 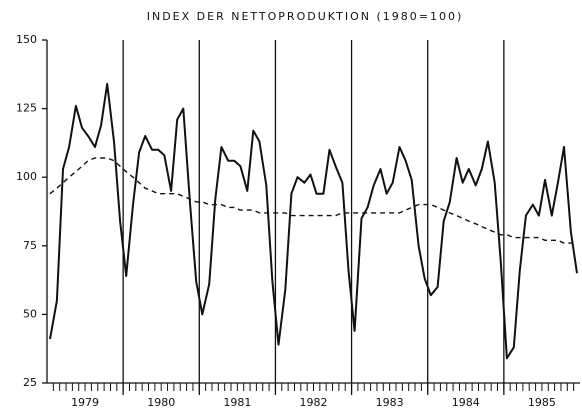 What do you see at coordinates (542, 402) in the screenshot?
I see `x-tick-label: 1985` at bounding box center [542, 402].